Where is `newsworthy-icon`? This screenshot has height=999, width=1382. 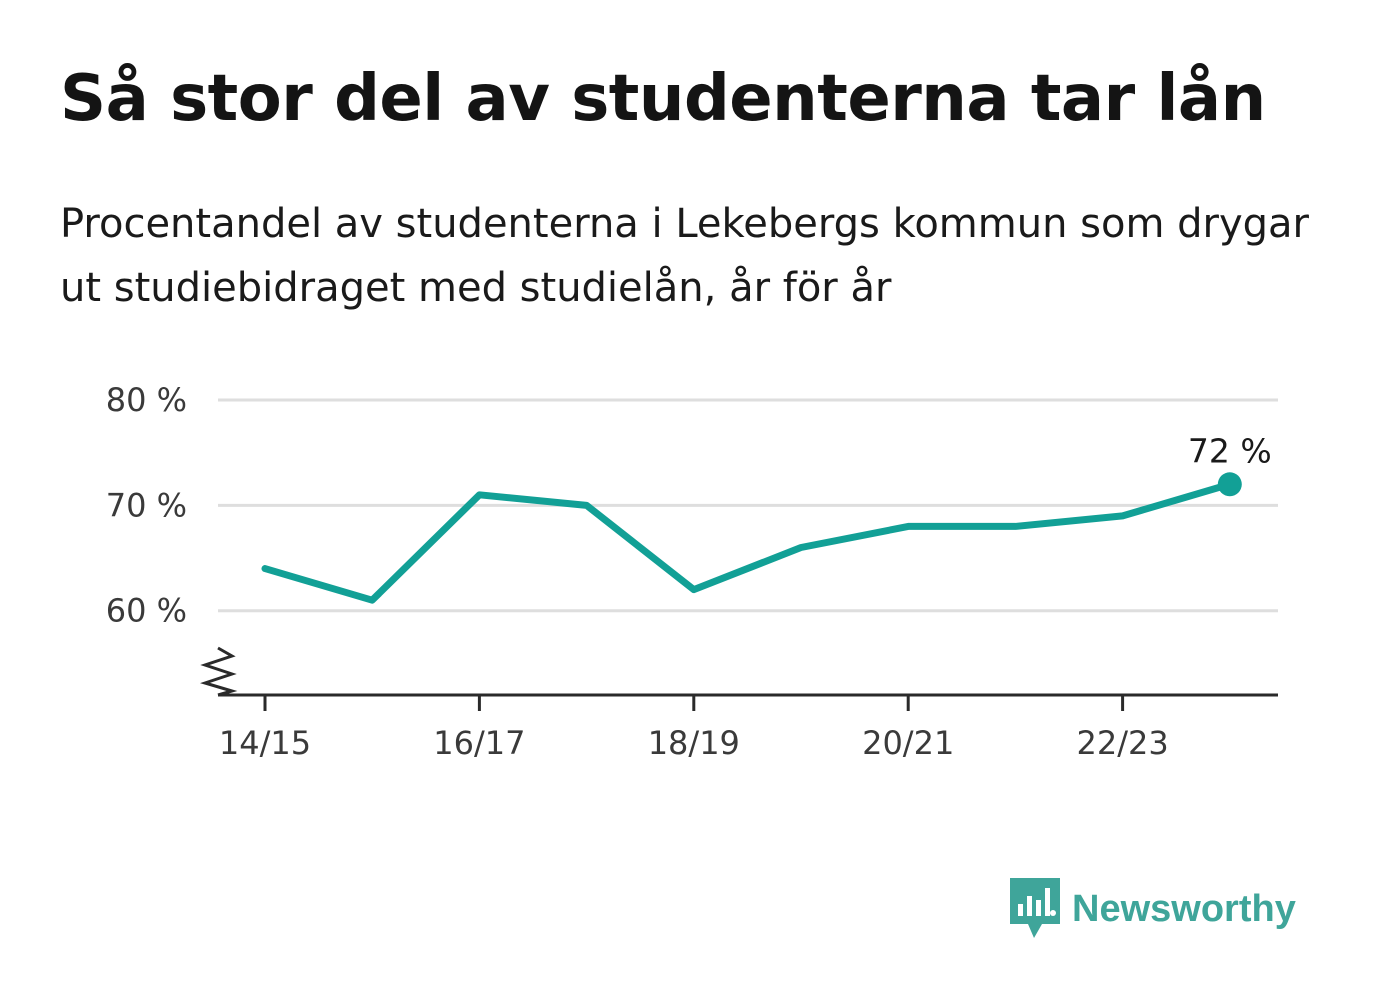 newsworthy-icon is located at coordinates (1035, 908).